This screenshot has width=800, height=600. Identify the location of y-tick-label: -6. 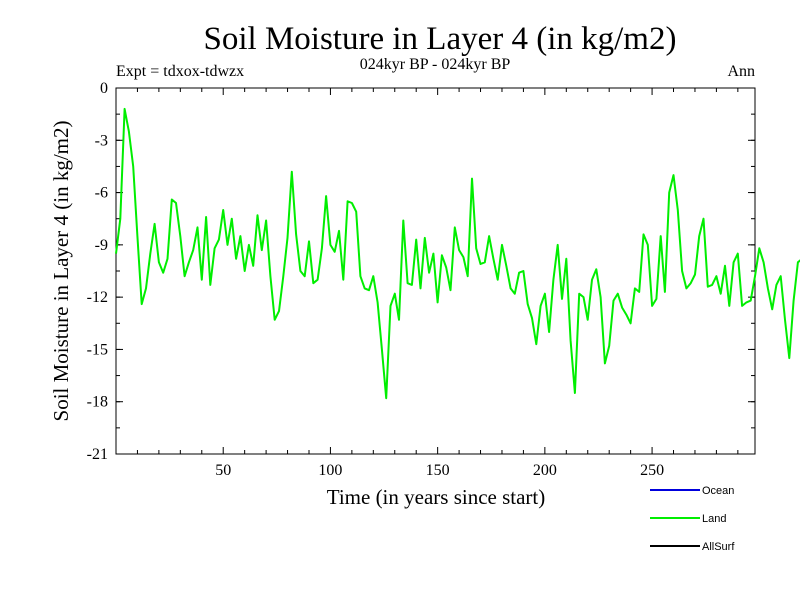
(101, 193).